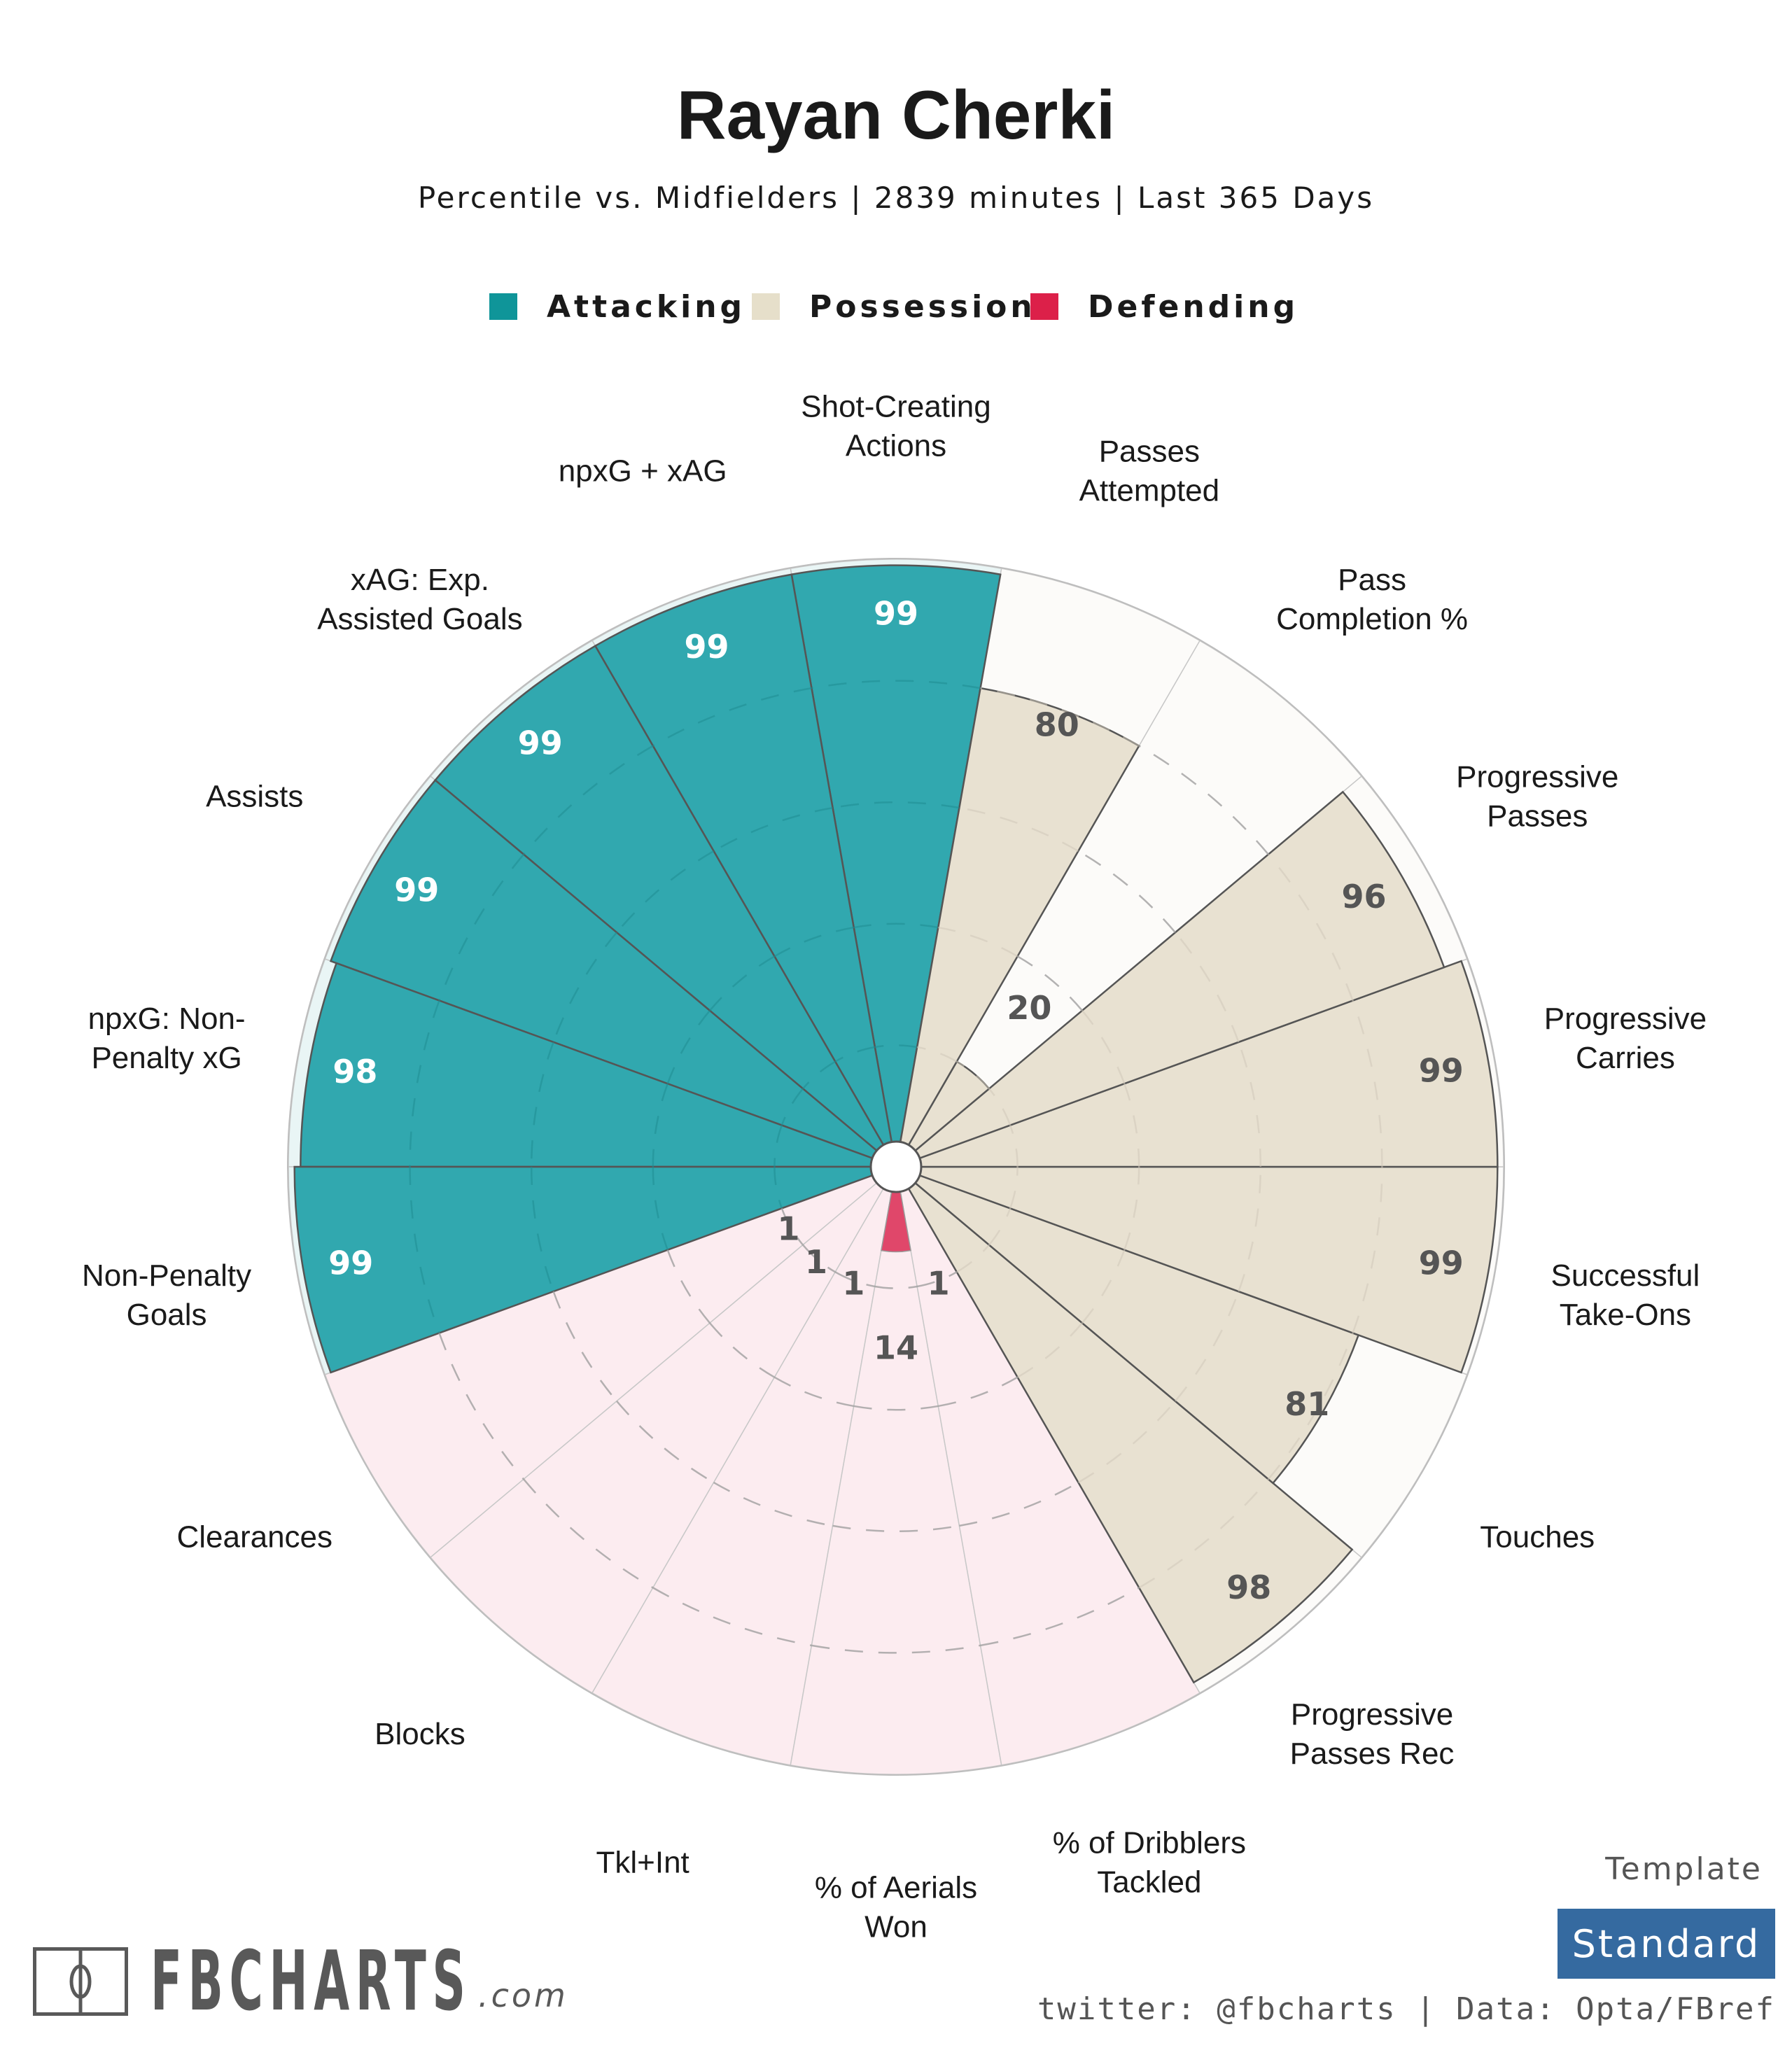 Image resolution: width=1792 pixels, height=2048 pixels. Describe the element at coordinates (254, 1538) in the screenshot. I see `metric-label: Clearances` at that location.